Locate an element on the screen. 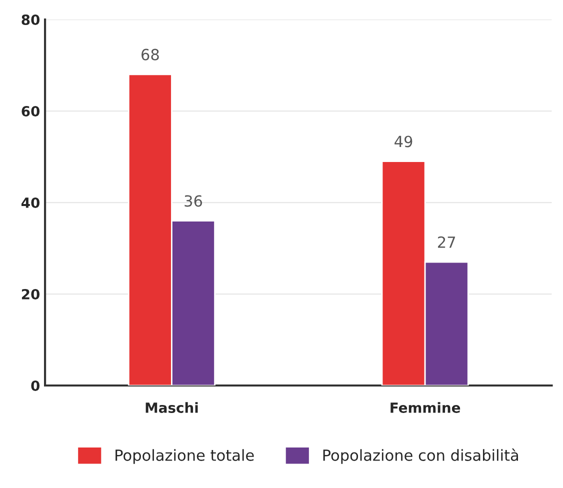 The image size is (563, 488). y-tick-label: 60 is located at coordinates (31, 111).